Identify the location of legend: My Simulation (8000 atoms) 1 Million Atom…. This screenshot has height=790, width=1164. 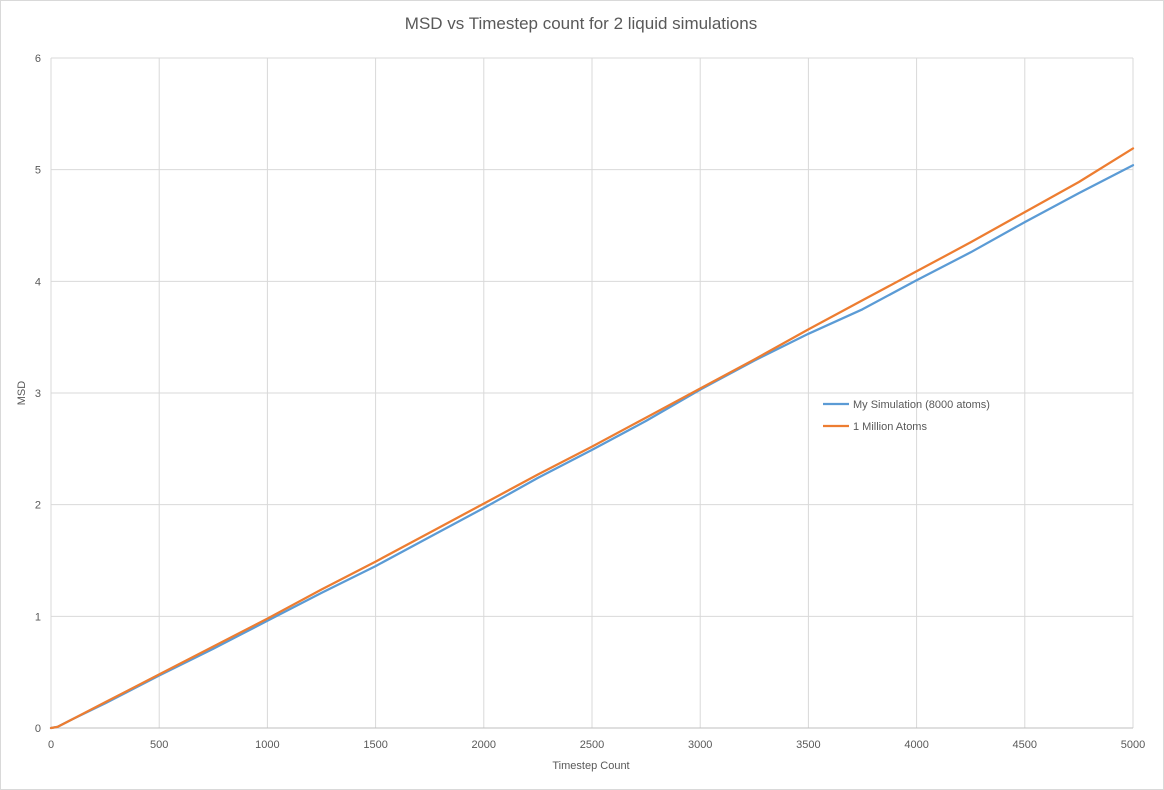
(906, 416).